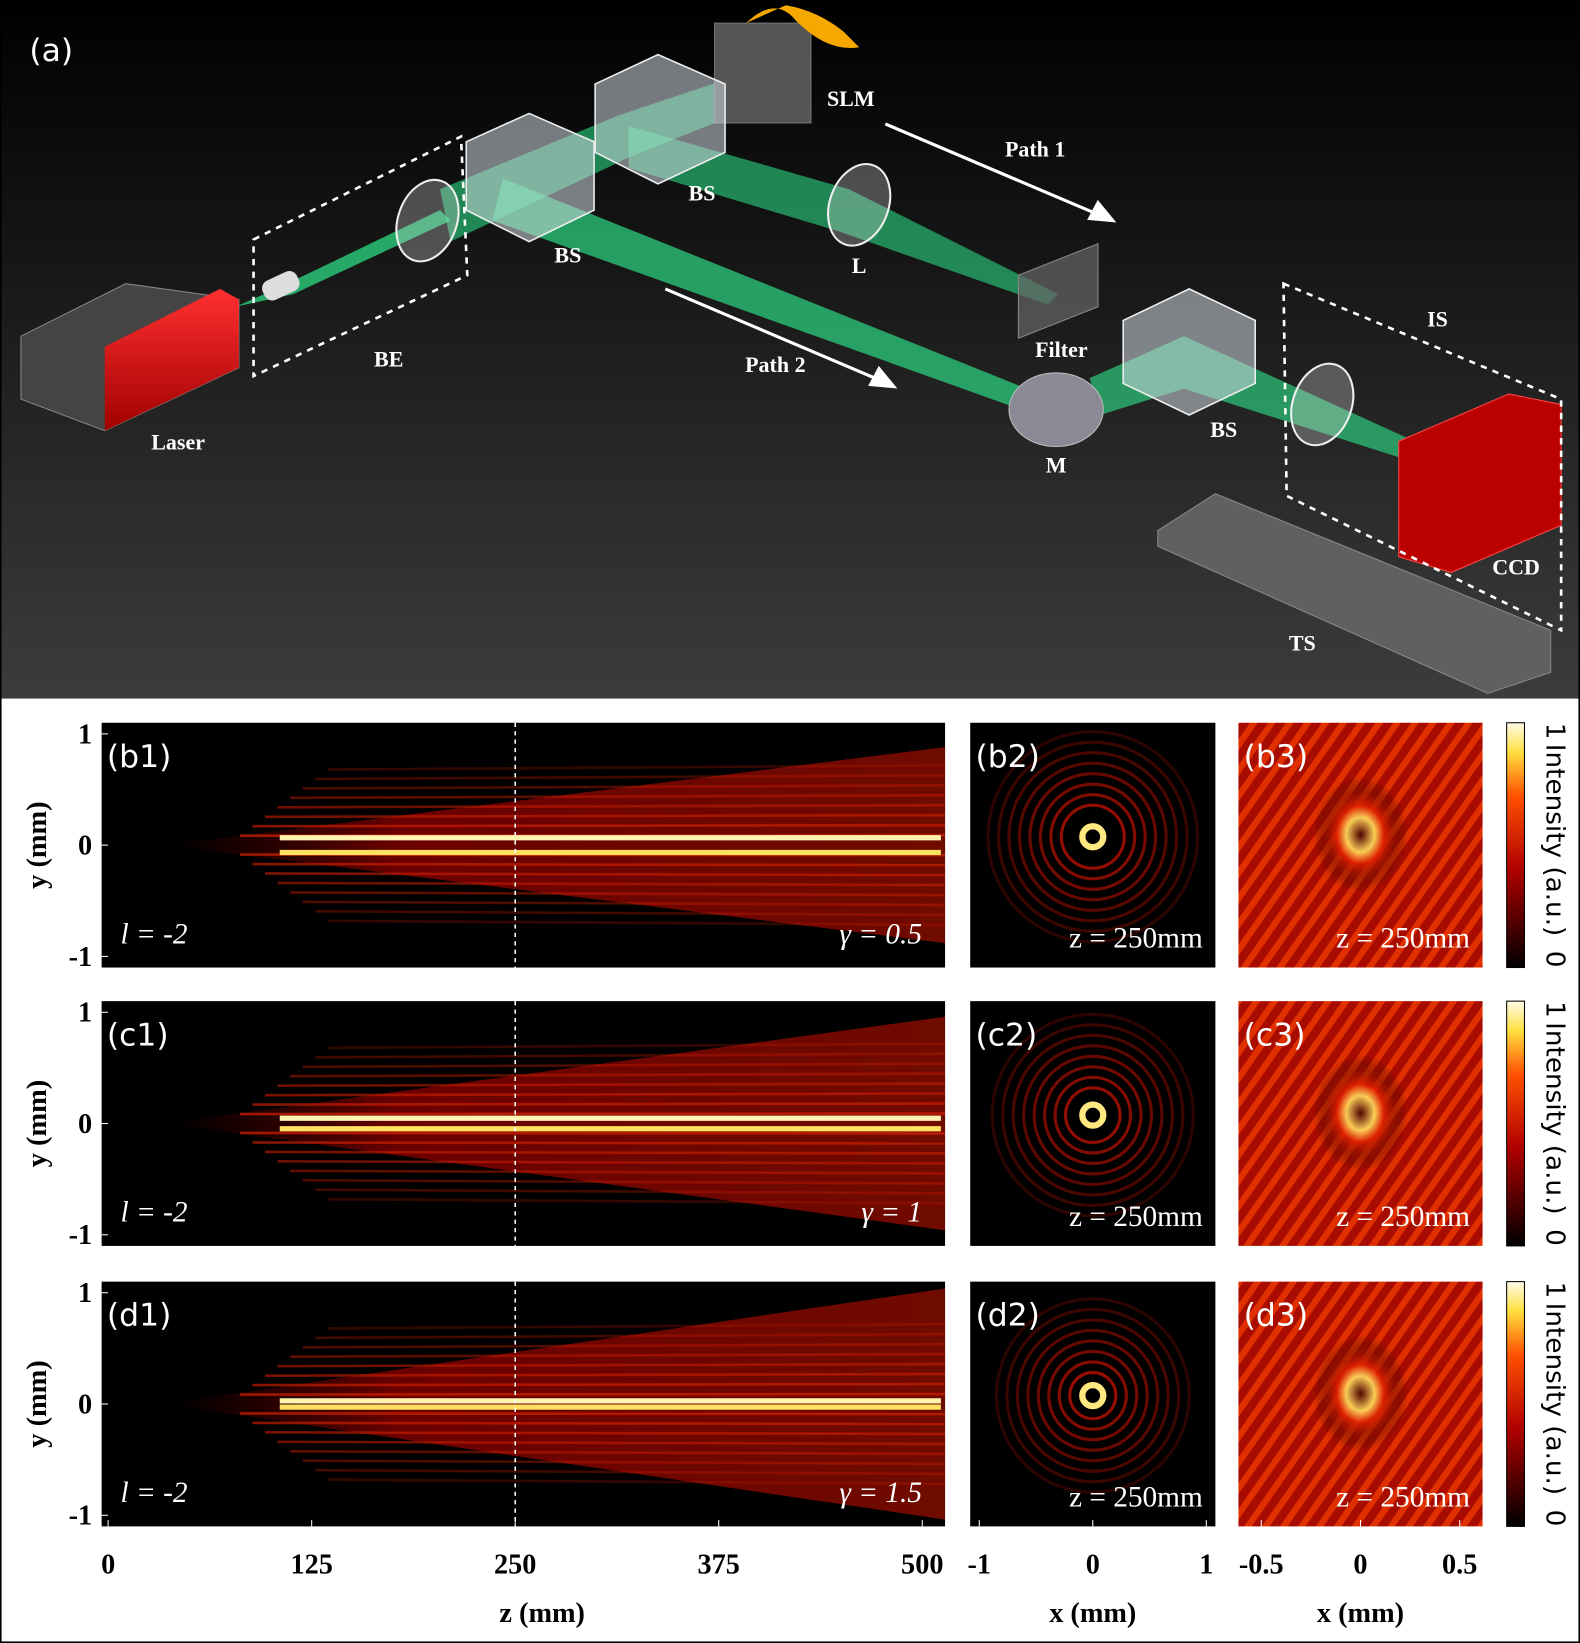 This screenshot has width=1580, height=1643. I want to click on x-tick-label: 1, so click(1206, 1565).